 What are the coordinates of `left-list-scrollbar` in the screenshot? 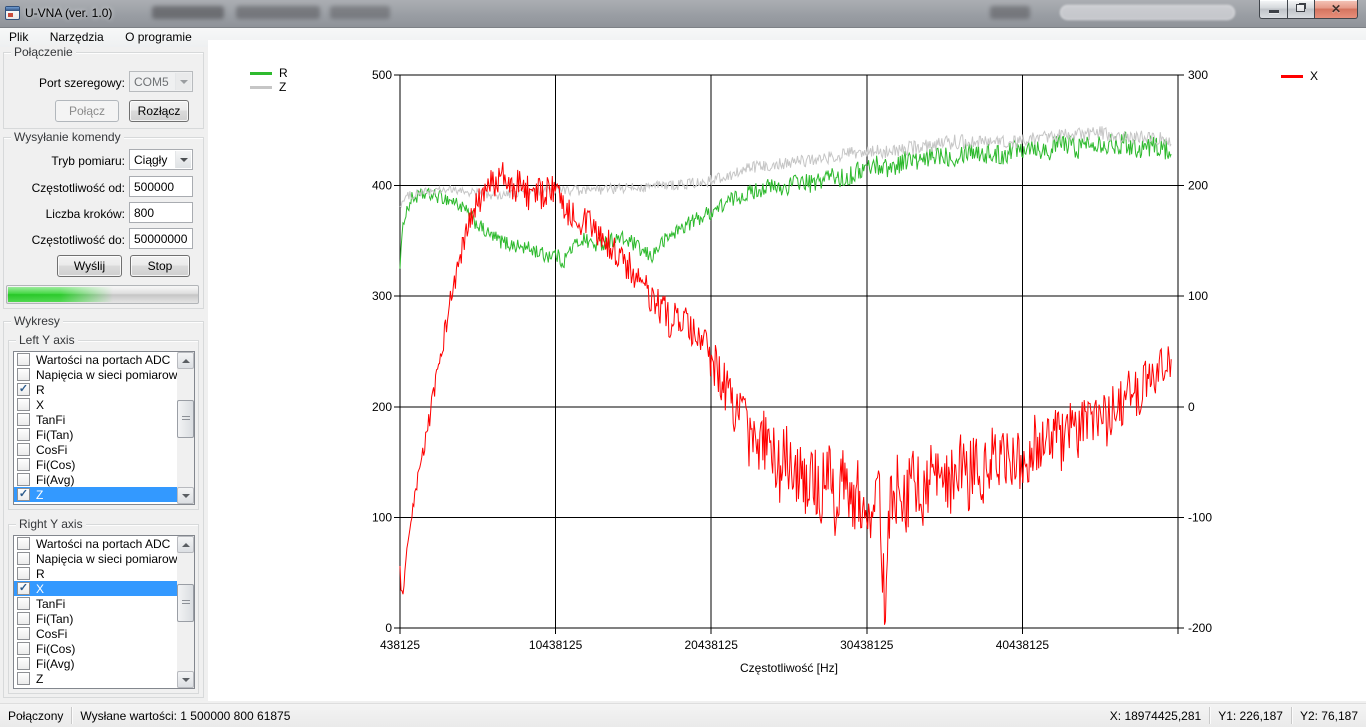 It's located at (185, 428).